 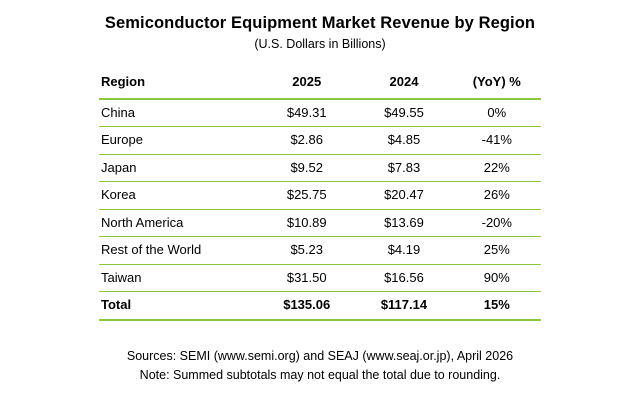 What do you see at coordinates (404, 113) in the screenshot?
I see `value-2024-cell: $49.55` at bounding box center [404, 113].